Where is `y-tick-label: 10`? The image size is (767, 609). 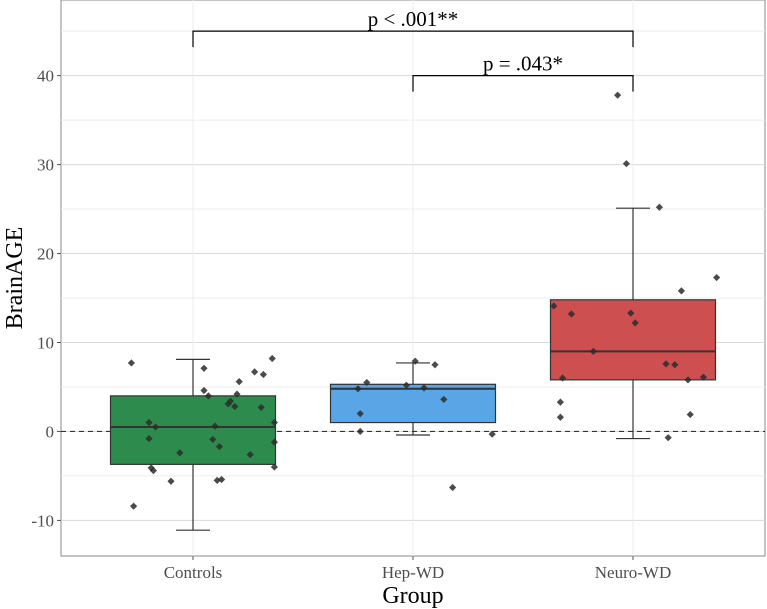
y-tick-label: 10 is located at coordinates (45, 342).